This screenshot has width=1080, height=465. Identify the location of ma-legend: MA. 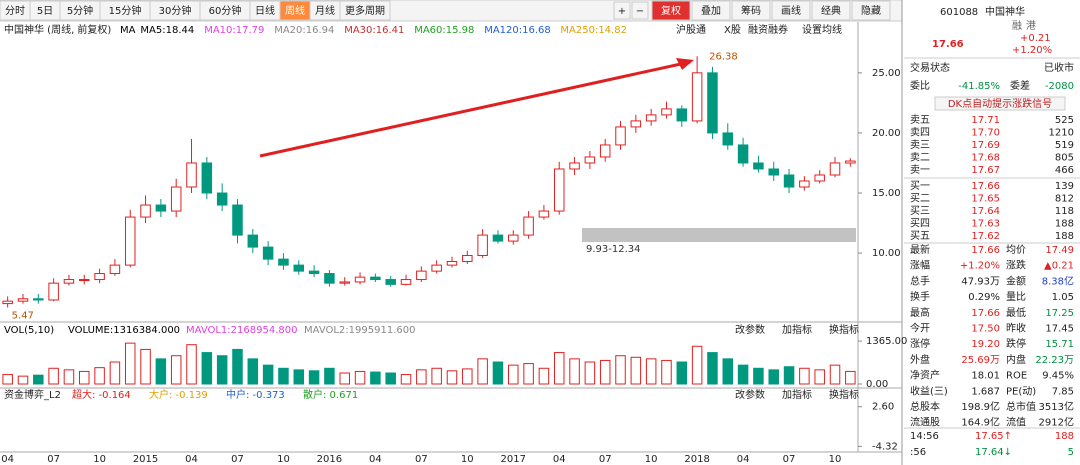
(128, 30).